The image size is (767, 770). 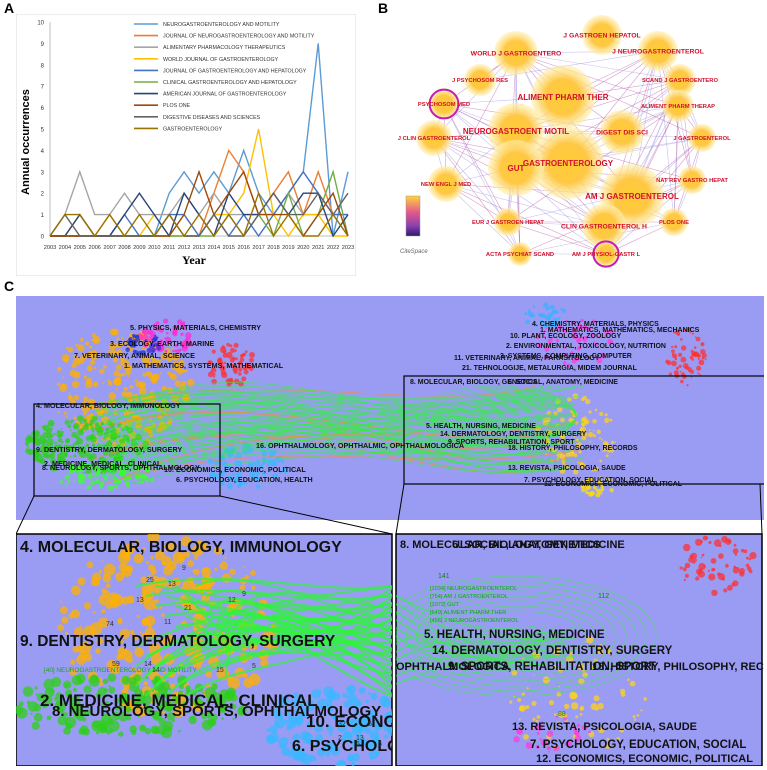 What do you see at coordinates (268, 625) in the screenshot?
I see `zoom-left-curve` at bounding box center [268, 625].